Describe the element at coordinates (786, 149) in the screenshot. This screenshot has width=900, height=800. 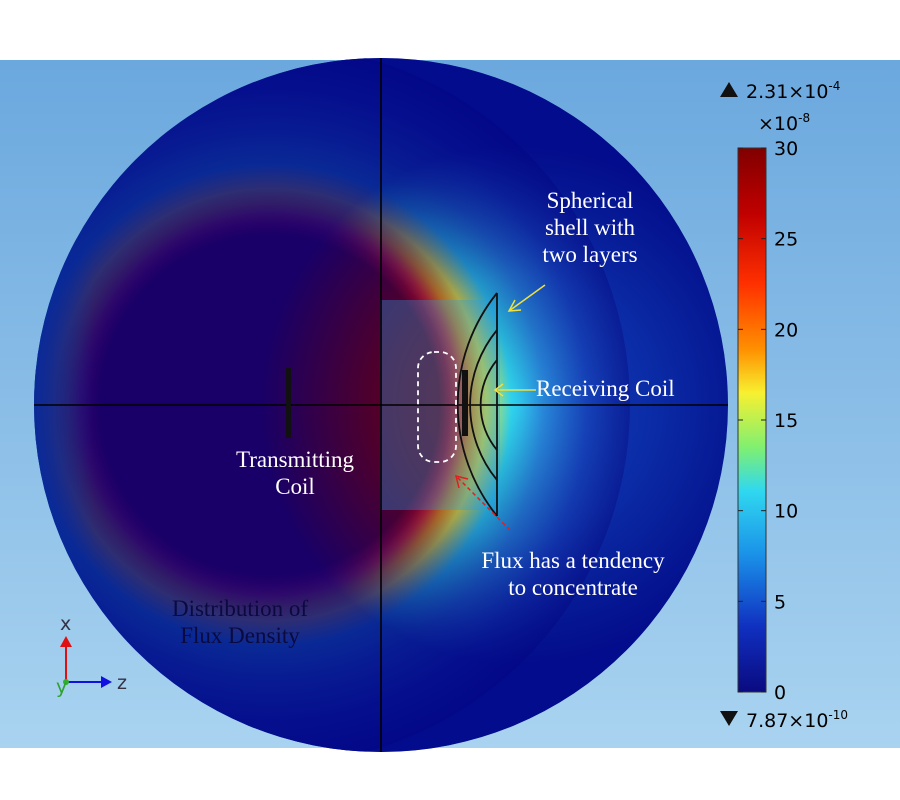
I see `colorbar-tick-label: 30` at that location.